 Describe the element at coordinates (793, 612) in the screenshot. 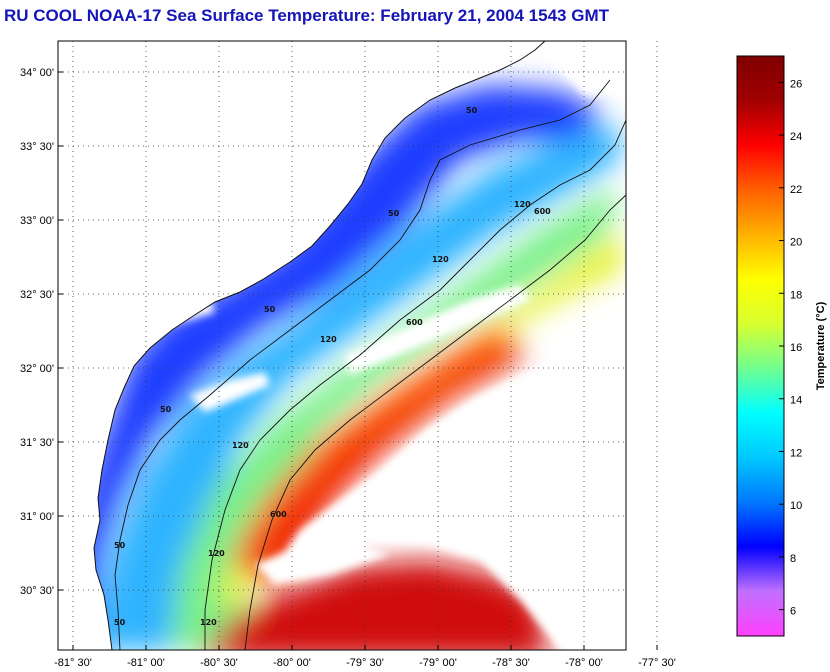

I see `colorbar-tick-label: 6` at that location.